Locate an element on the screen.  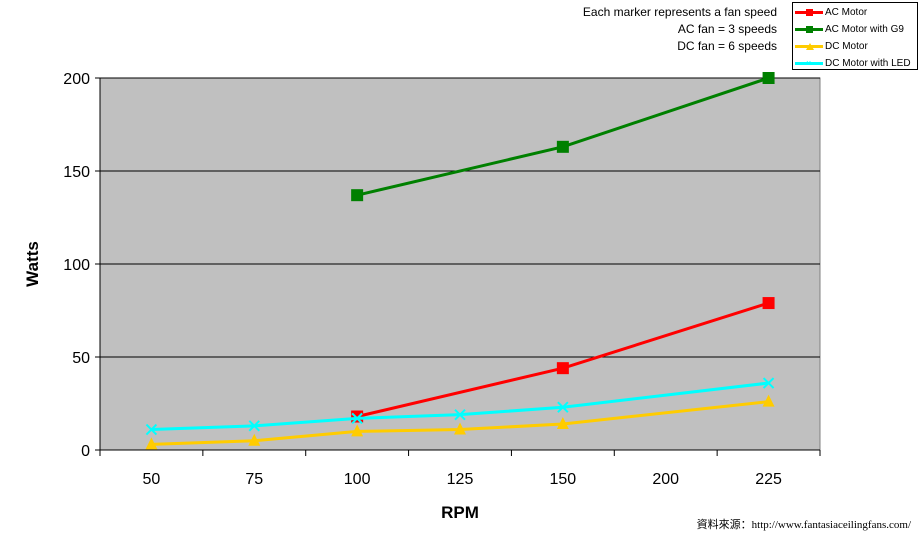
x-tick-label: 75 is located at coordinates (254, 479).